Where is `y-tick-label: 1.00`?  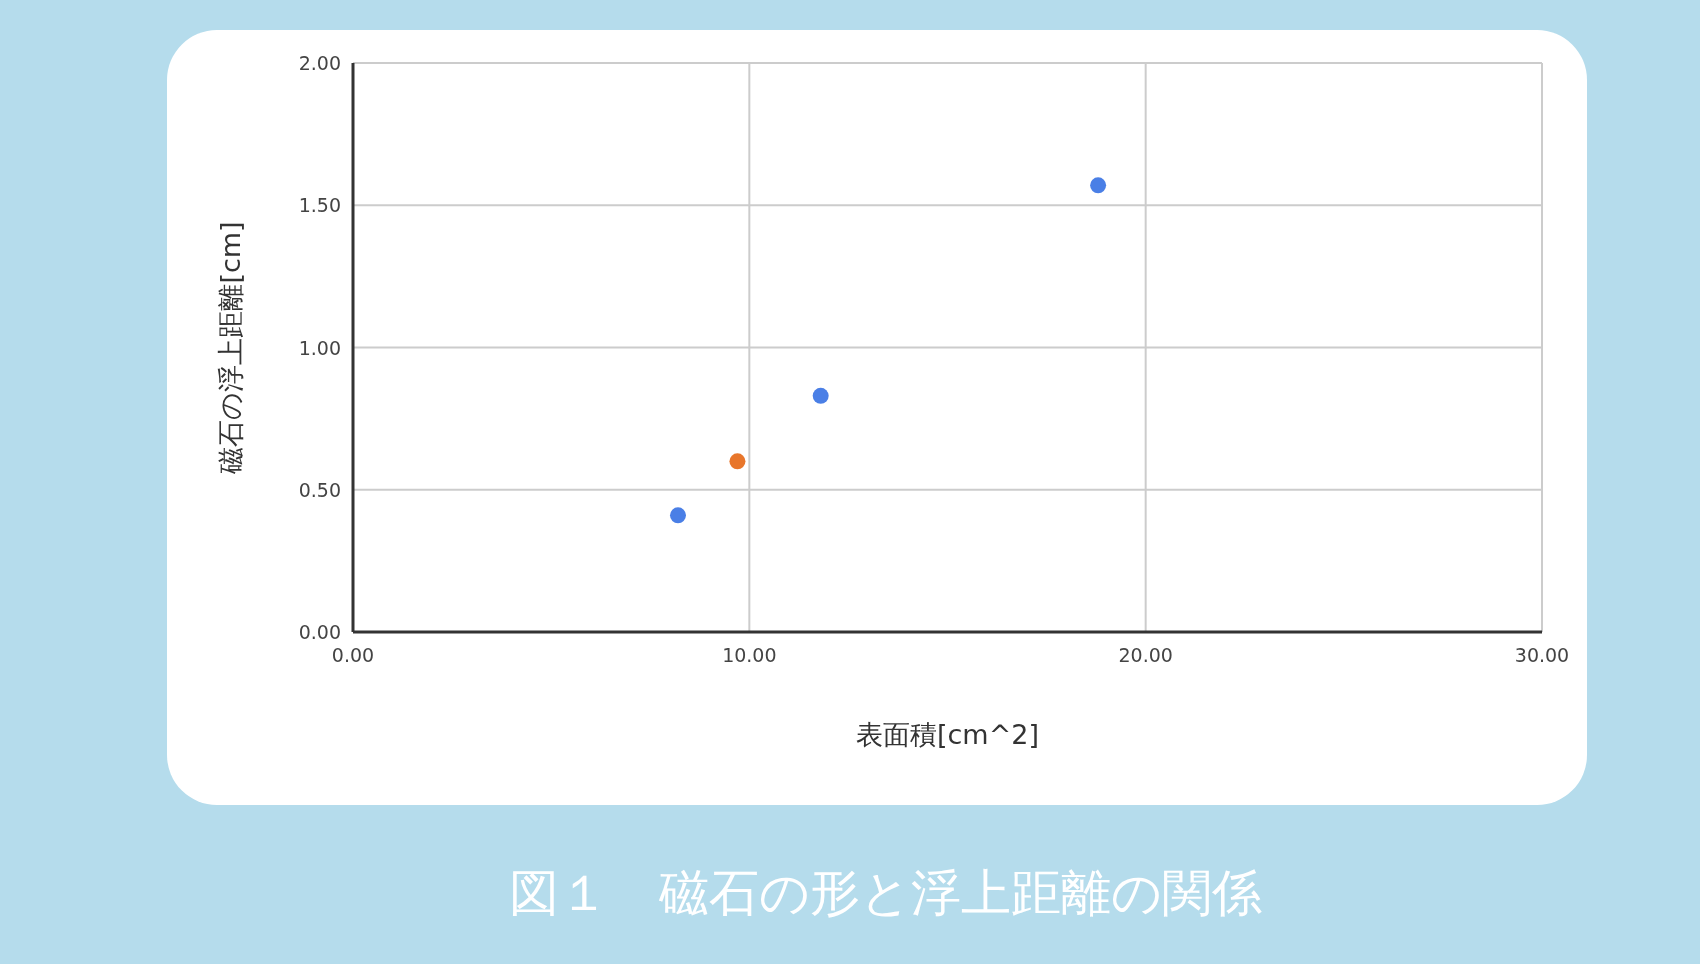
y-tick-label: 1.00 is located at coordinates (319, 347).